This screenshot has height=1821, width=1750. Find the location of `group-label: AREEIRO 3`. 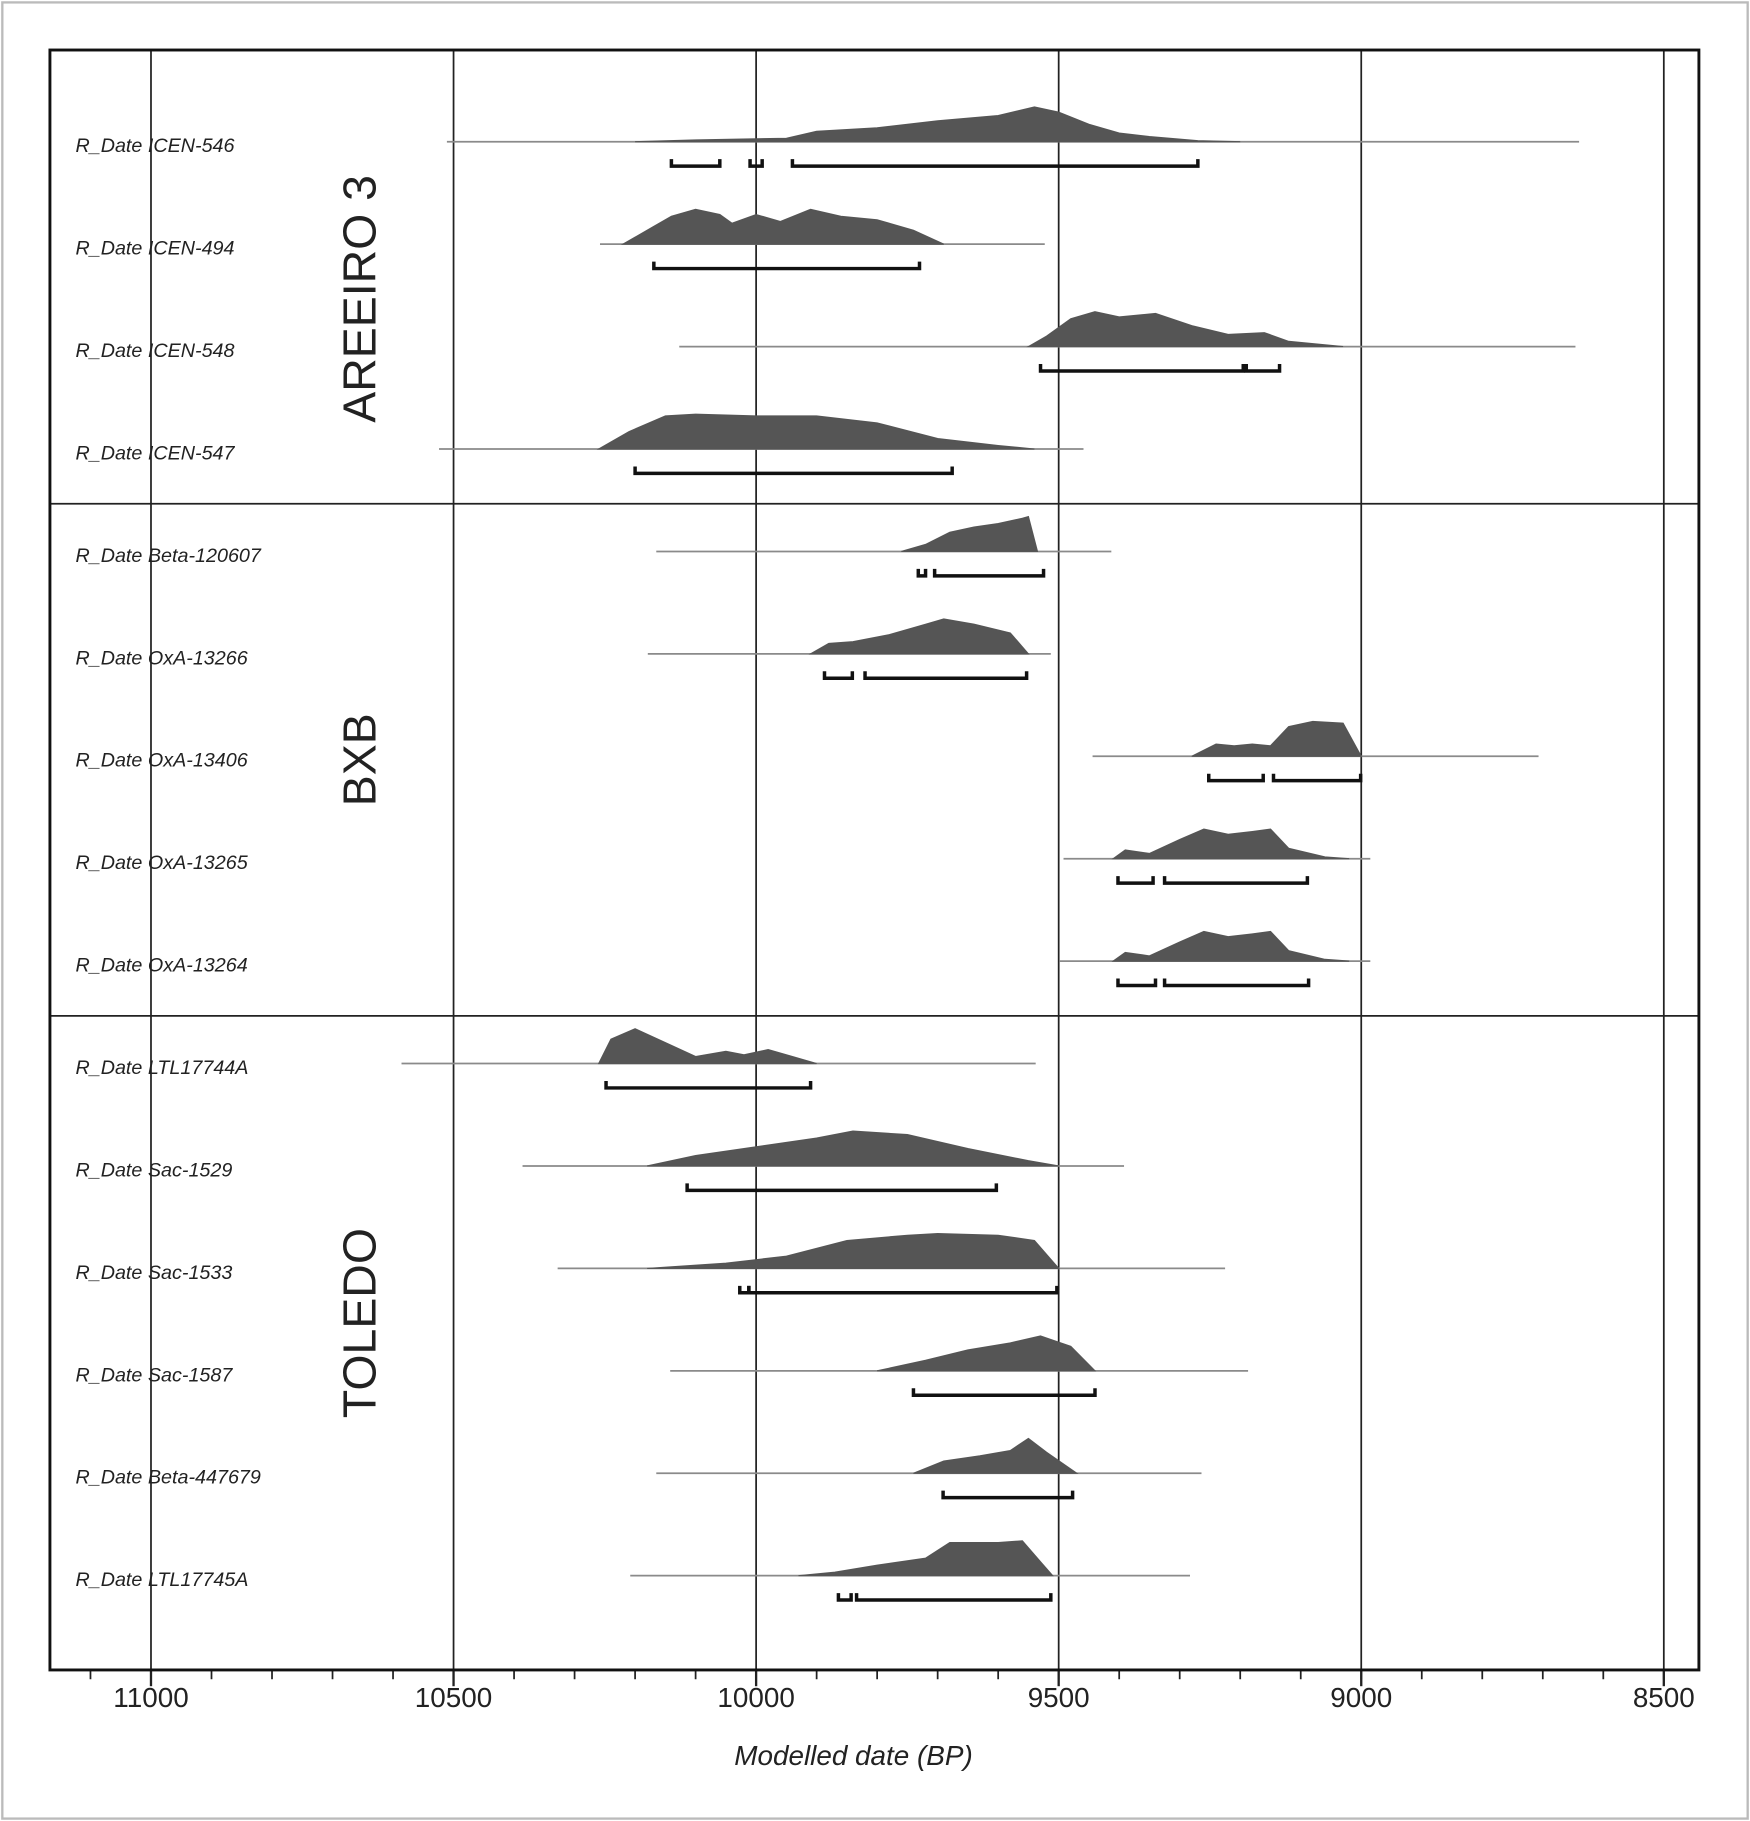

group-label: AREEIRO 3 is located at coordinates (360, 299).